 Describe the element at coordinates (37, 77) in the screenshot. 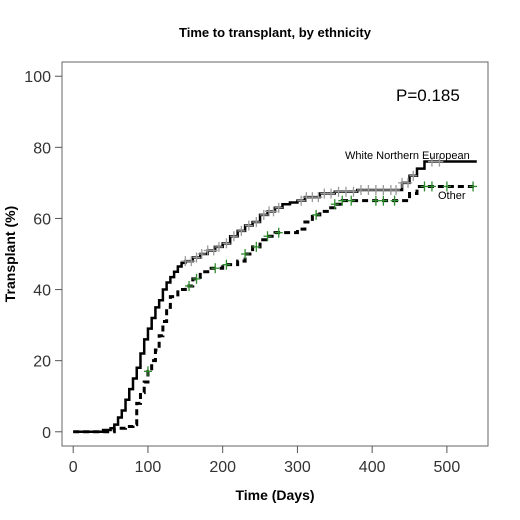

I see `y-tick-label: 100` at that location.